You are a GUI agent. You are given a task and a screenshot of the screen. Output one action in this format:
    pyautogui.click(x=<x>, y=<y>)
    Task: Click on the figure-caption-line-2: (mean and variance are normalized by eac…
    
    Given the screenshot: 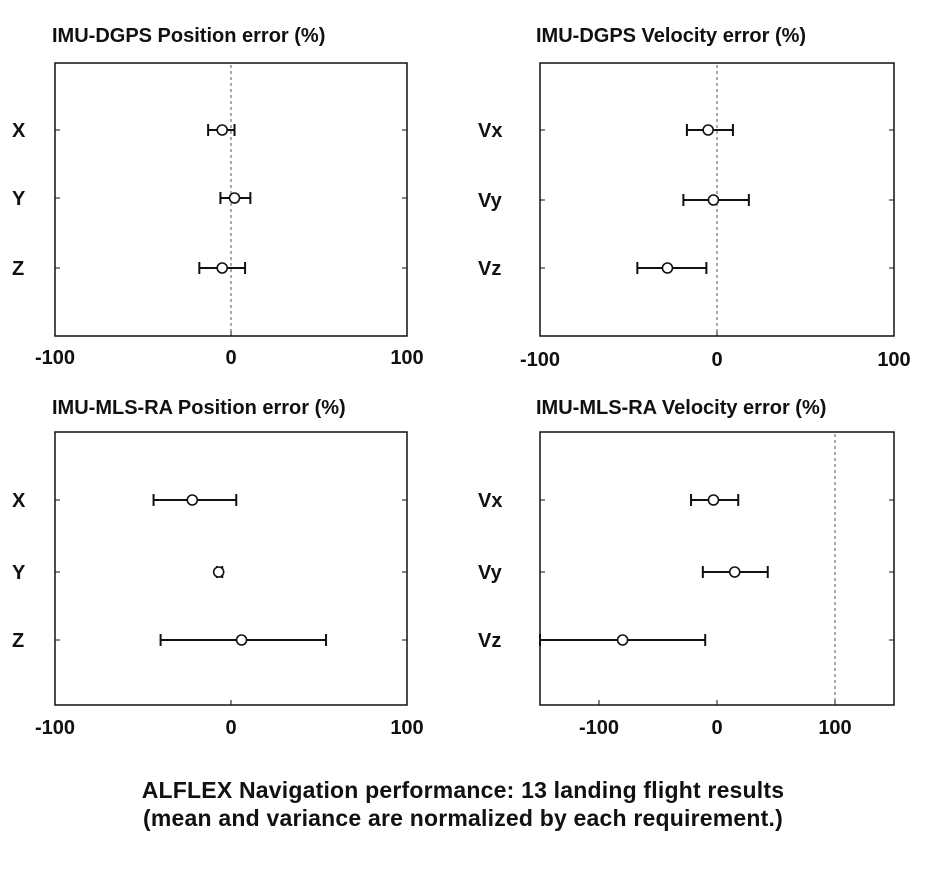 What is the action you would take?
    pyautogui.click(x=463, y=818)
    